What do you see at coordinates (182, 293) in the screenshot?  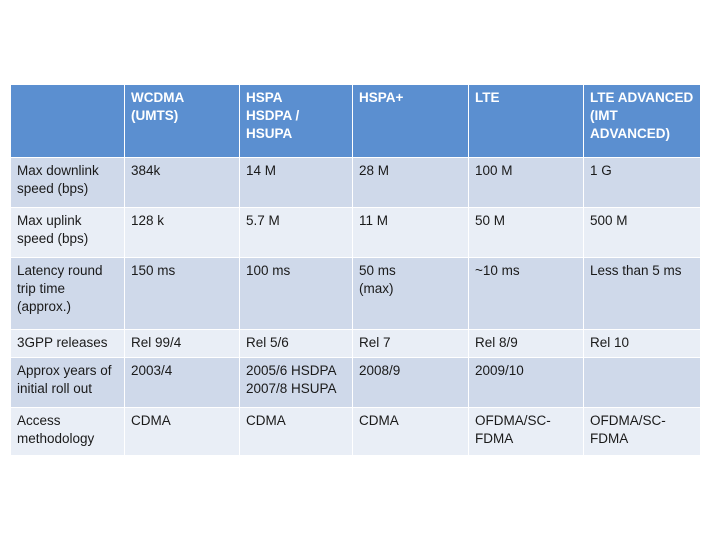 I see `table-cell: 150 ms` at bounding box center [182, 293].